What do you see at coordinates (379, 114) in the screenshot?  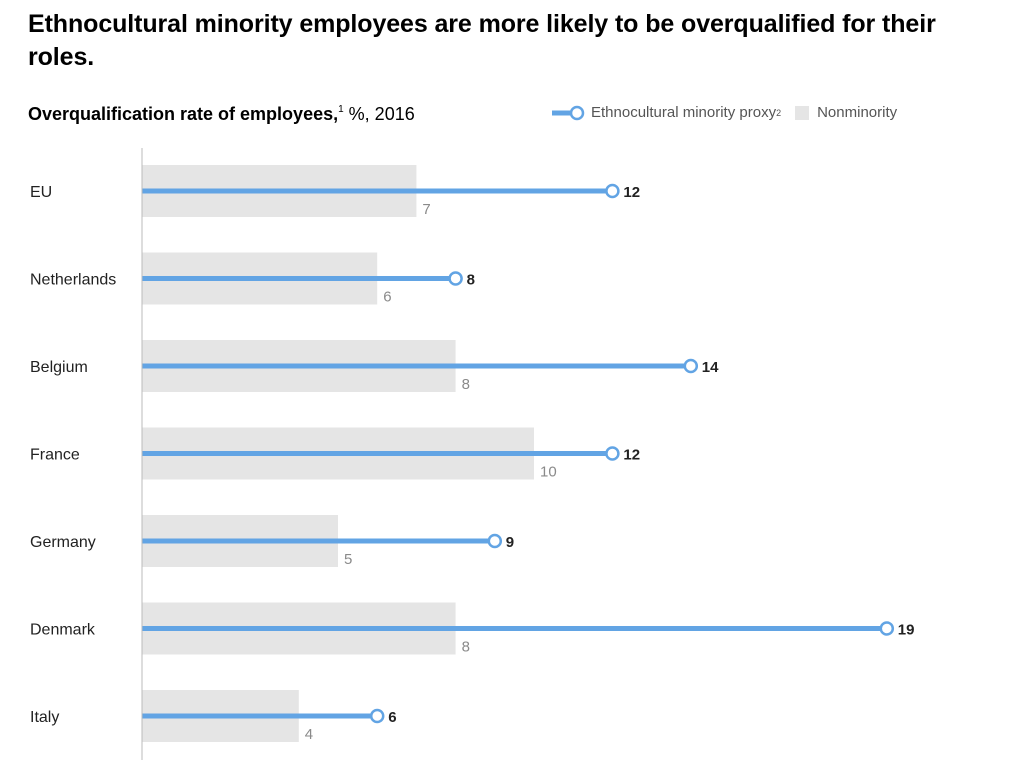 I see `subtitle-unit: %, 2016` at bounding box center [379, 114].